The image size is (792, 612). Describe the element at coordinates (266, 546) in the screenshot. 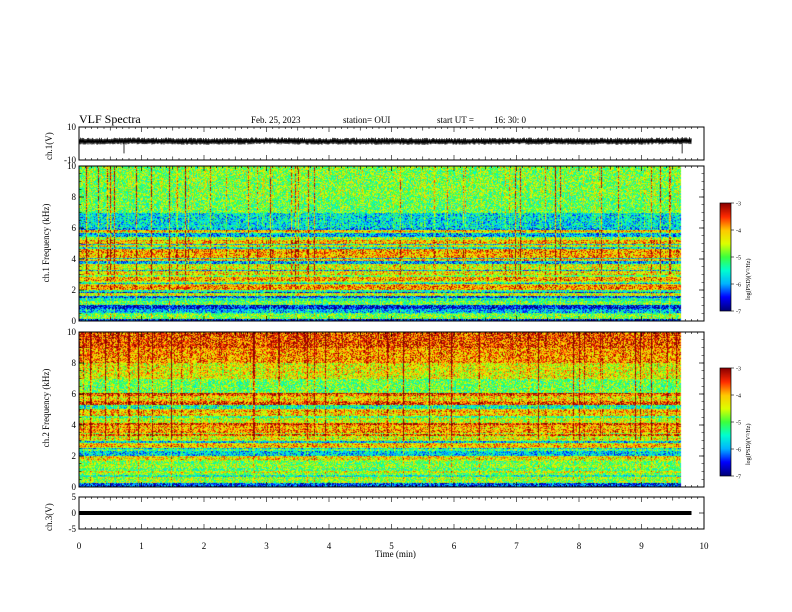

I see `x-tick-label: 3` at that location.